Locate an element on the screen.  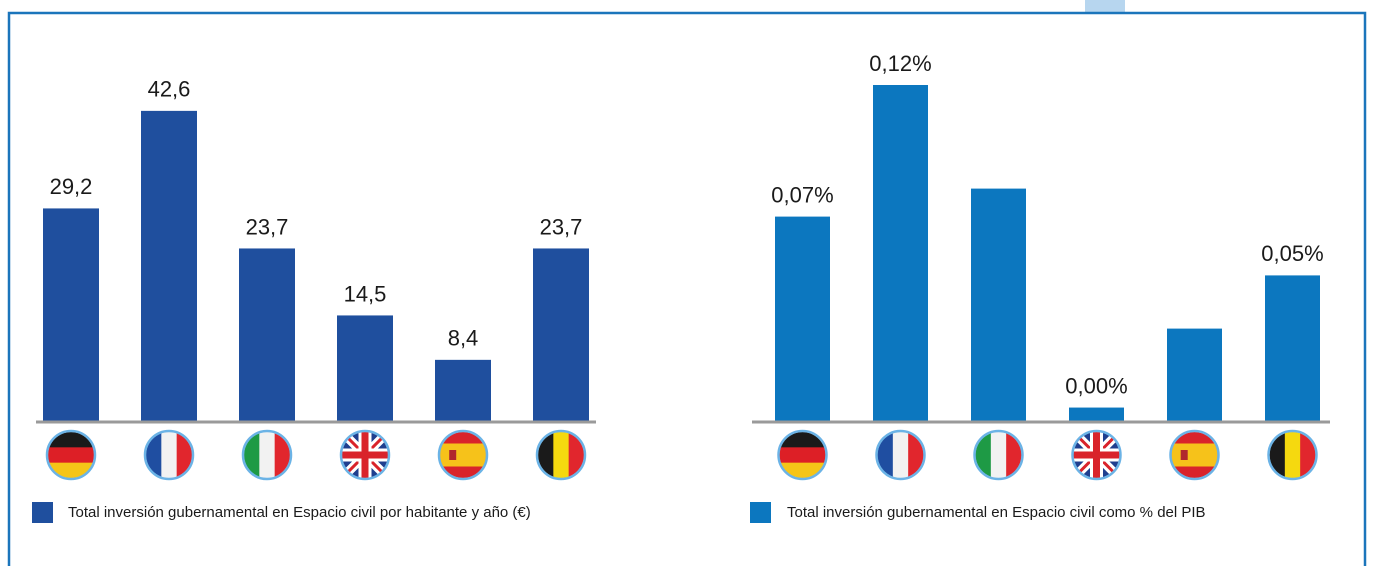
tab is located at coordinates (1105, 6).